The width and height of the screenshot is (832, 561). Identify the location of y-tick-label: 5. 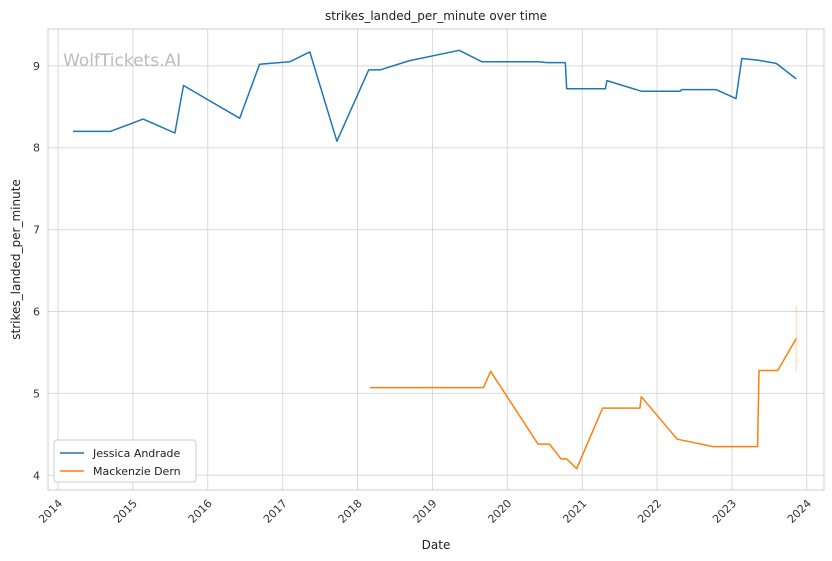
(36, 393).